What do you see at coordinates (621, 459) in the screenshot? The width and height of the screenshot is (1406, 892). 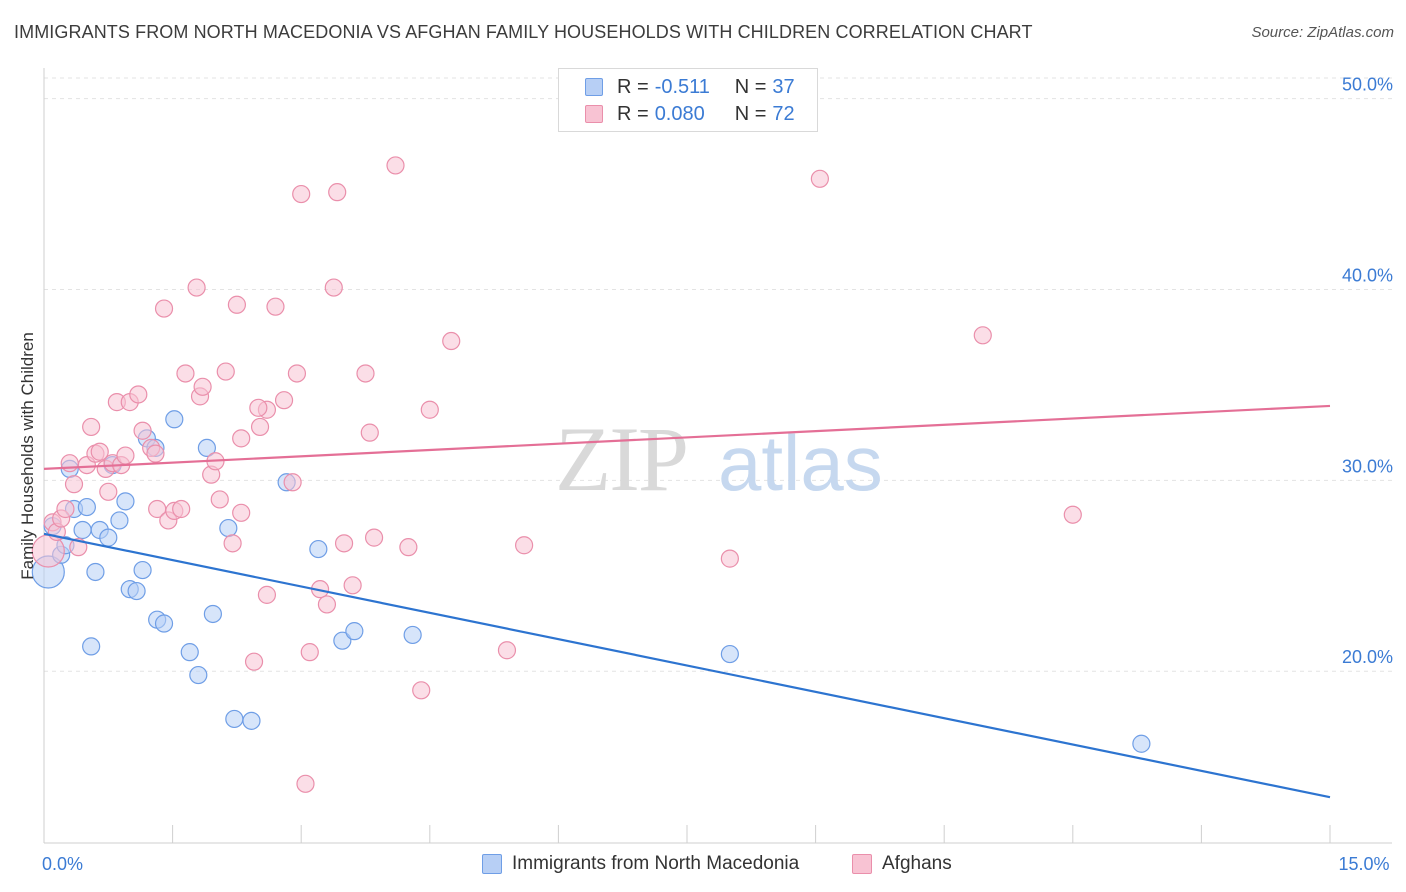 I see `watermark-zip: ZIP` at bounding box center [621, 459].